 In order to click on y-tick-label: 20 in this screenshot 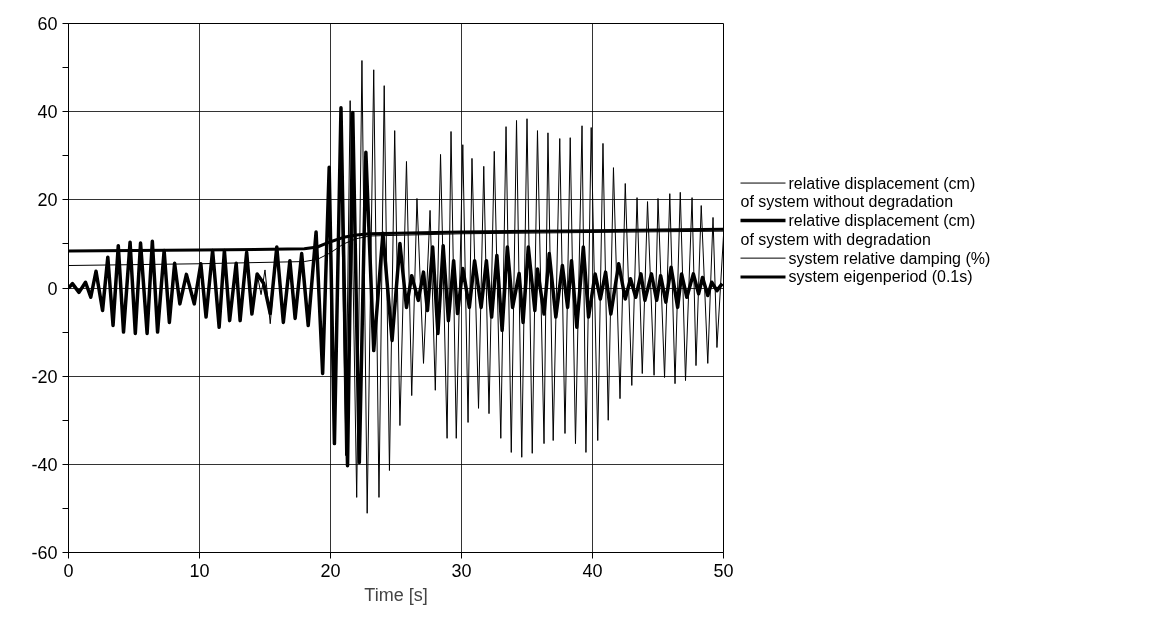, I will do `click(47, 200)`.